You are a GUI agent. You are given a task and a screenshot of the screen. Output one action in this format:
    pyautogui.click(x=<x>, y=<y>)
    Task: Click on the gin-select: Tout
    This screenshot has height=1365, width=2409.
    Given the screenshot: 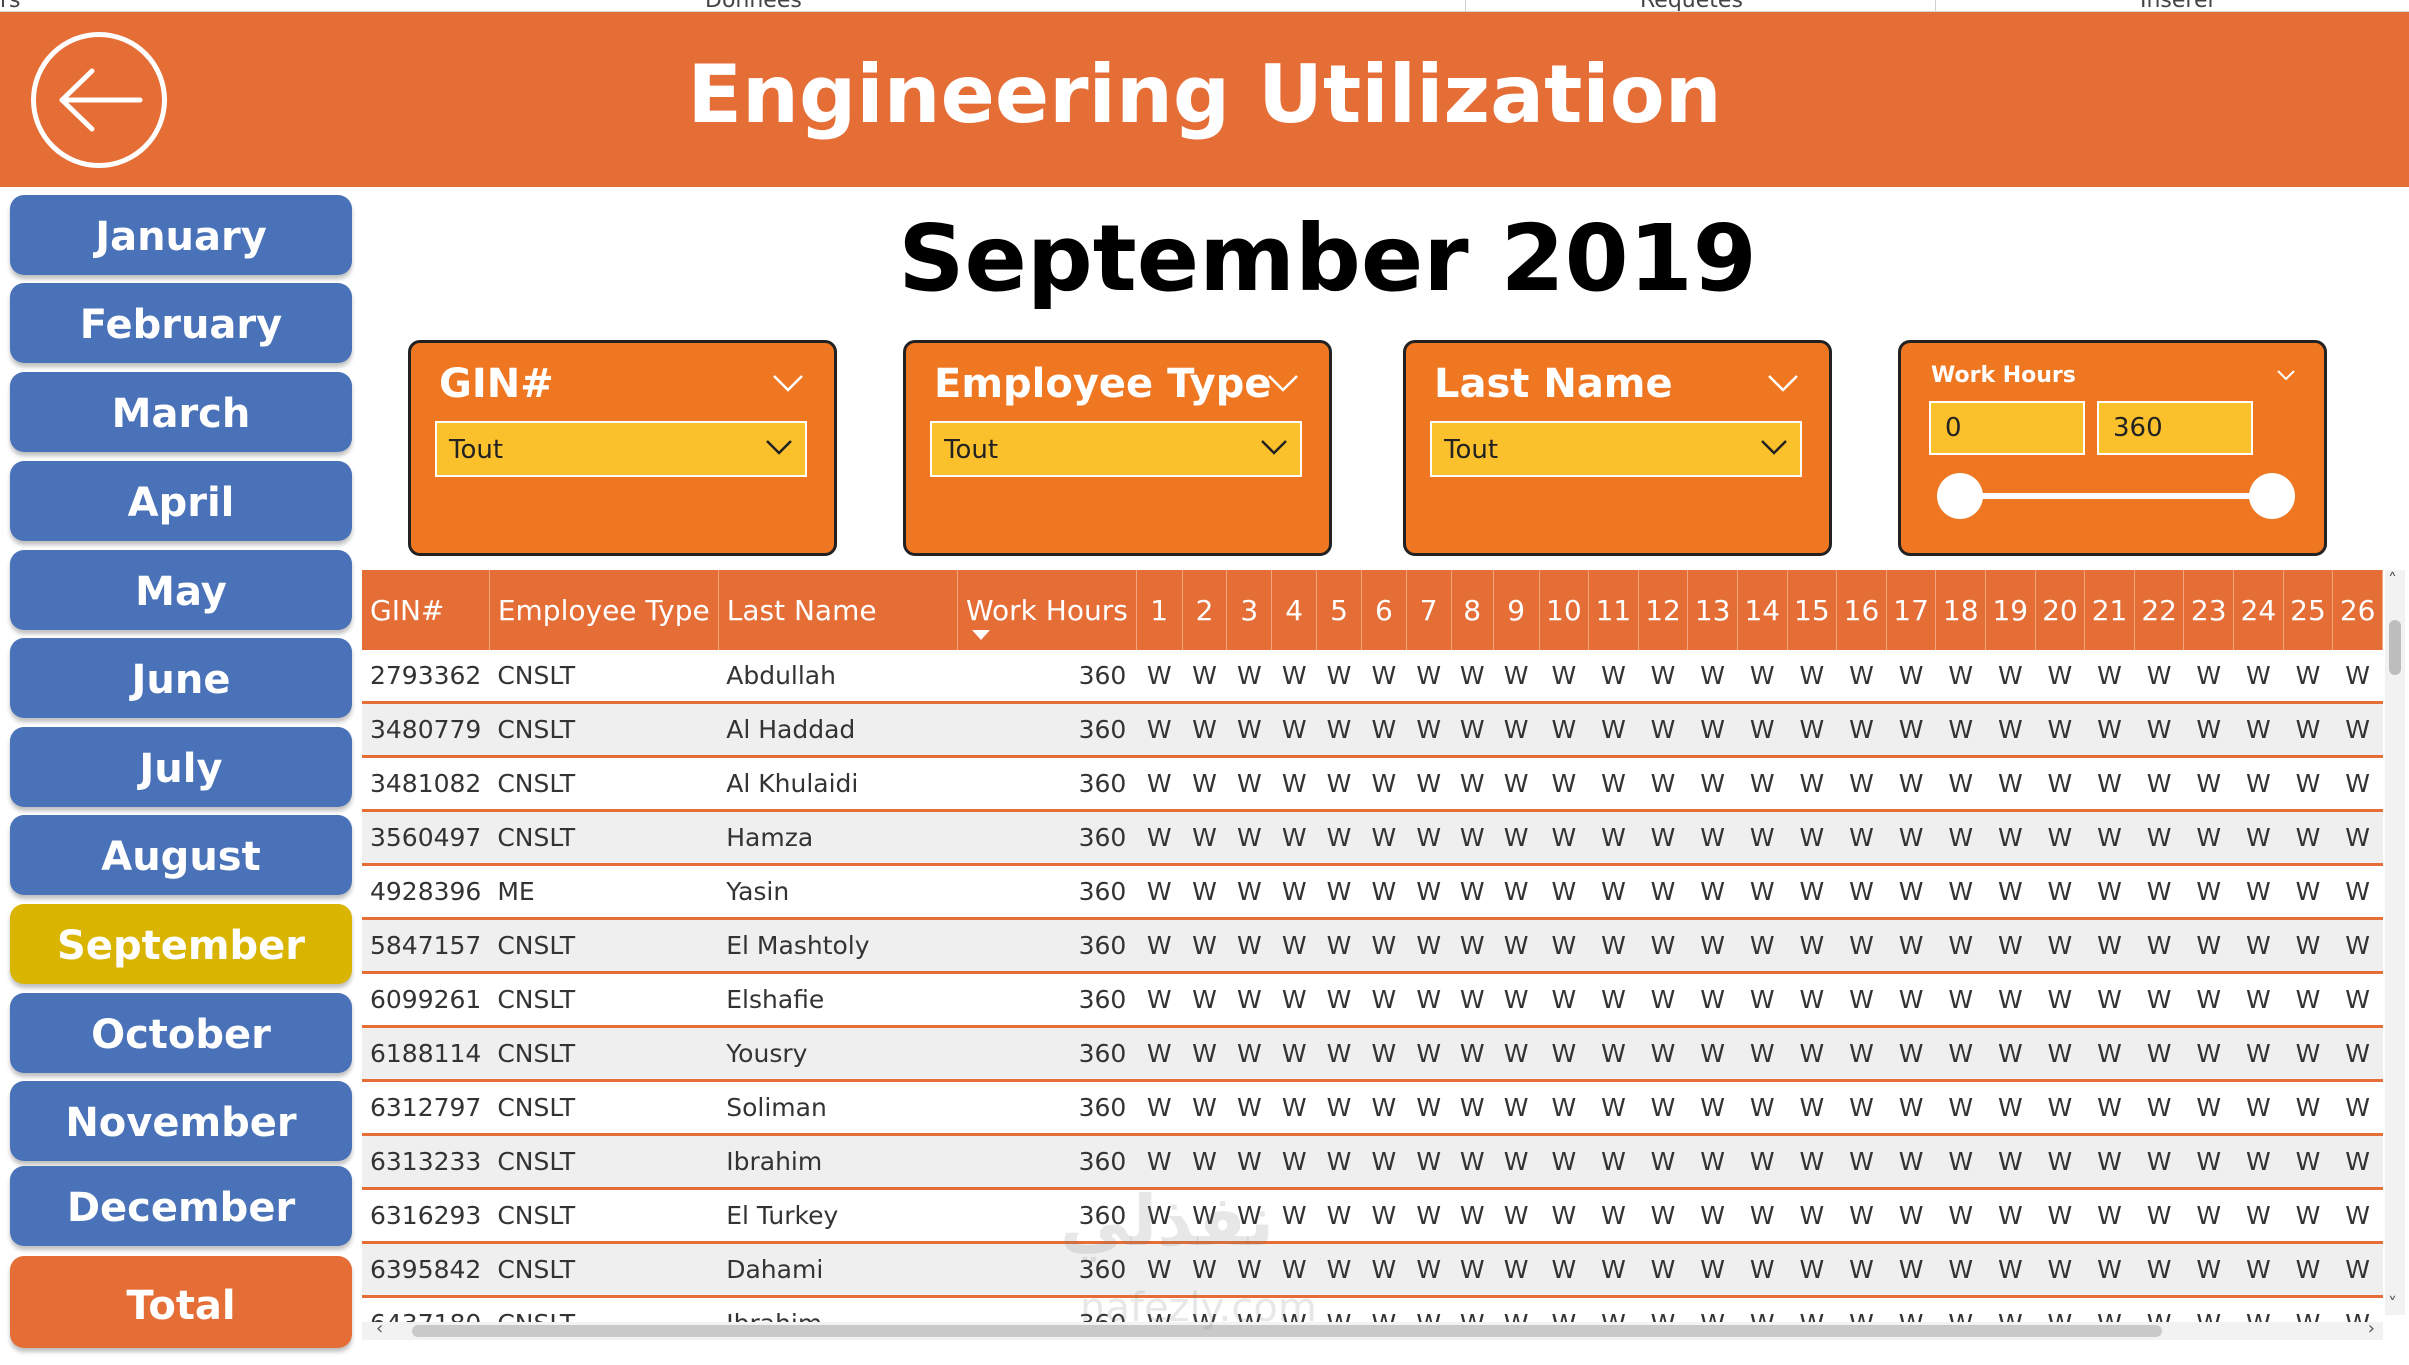 What is the action you would take?
    pyautogui.click(x=621, y=449)
    